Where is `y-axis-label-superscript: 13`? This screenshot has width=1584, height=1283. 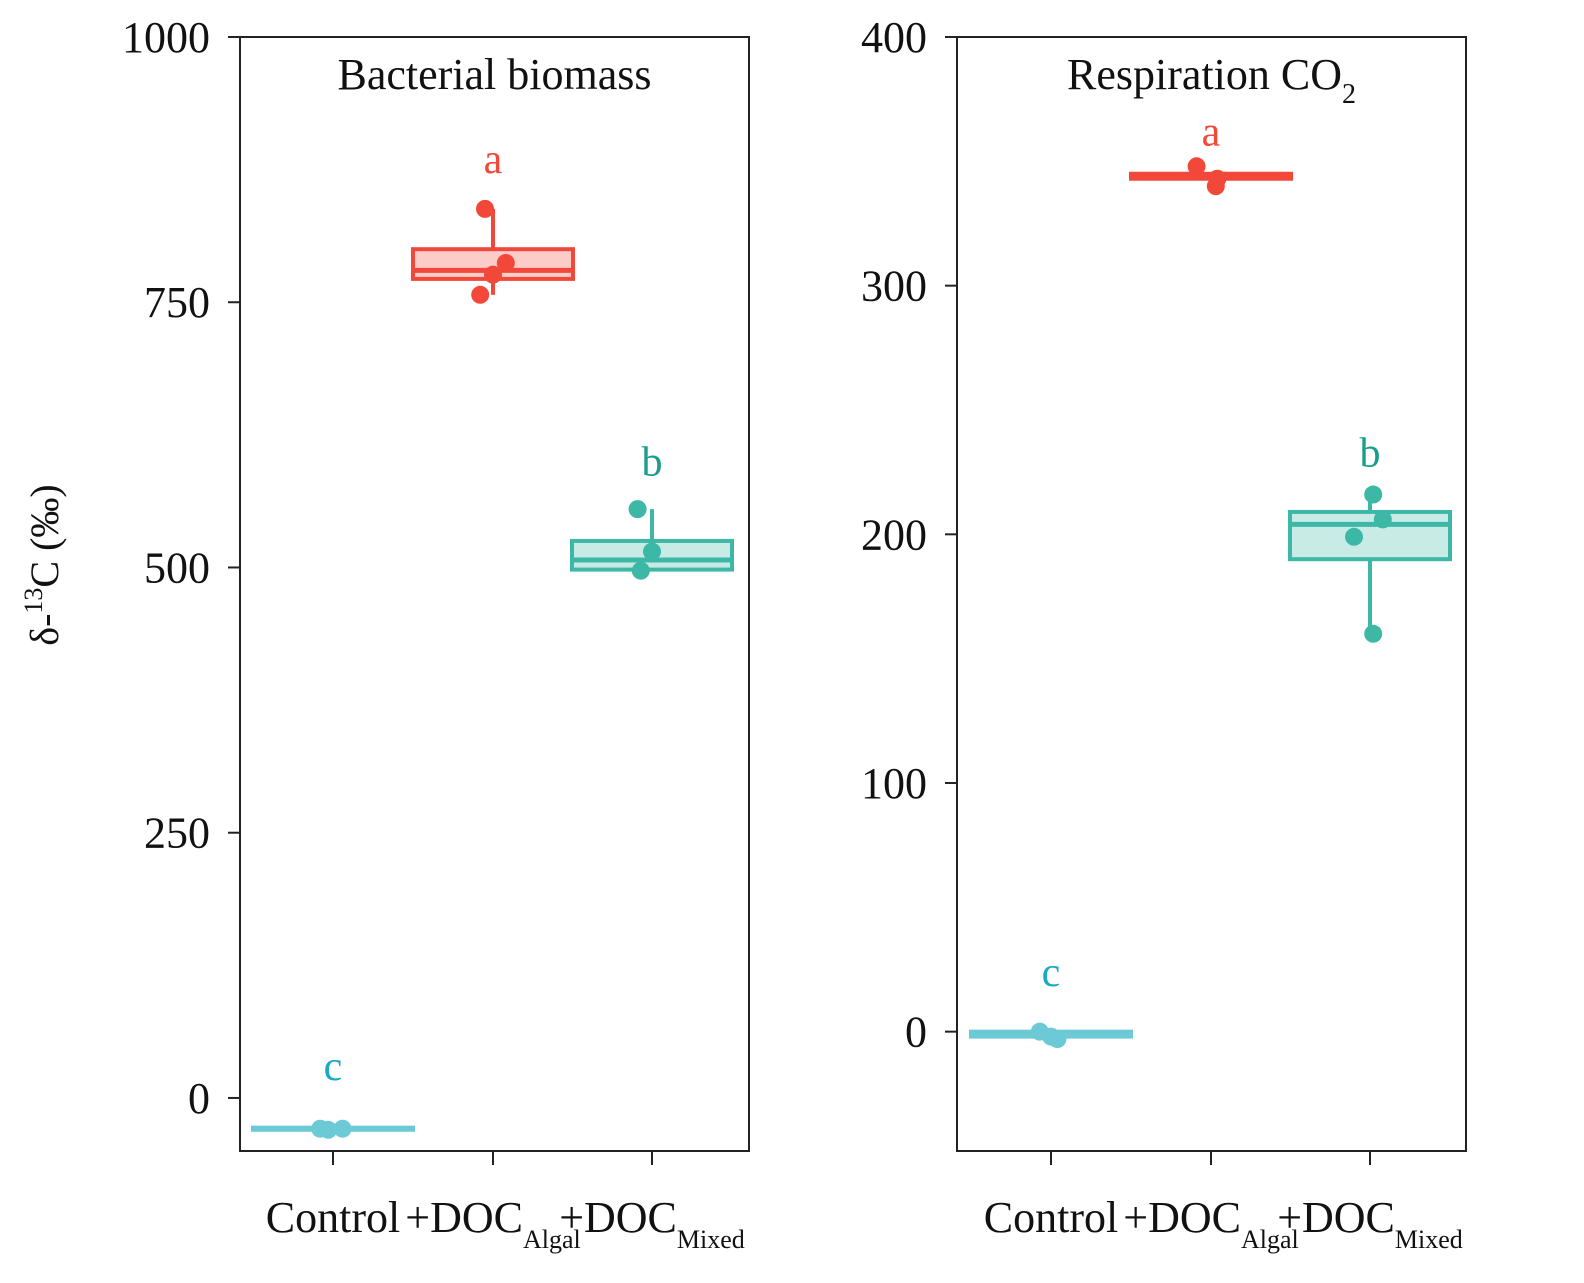
y-axis-label-superscript: 13 is located at coordinates (33, 601).